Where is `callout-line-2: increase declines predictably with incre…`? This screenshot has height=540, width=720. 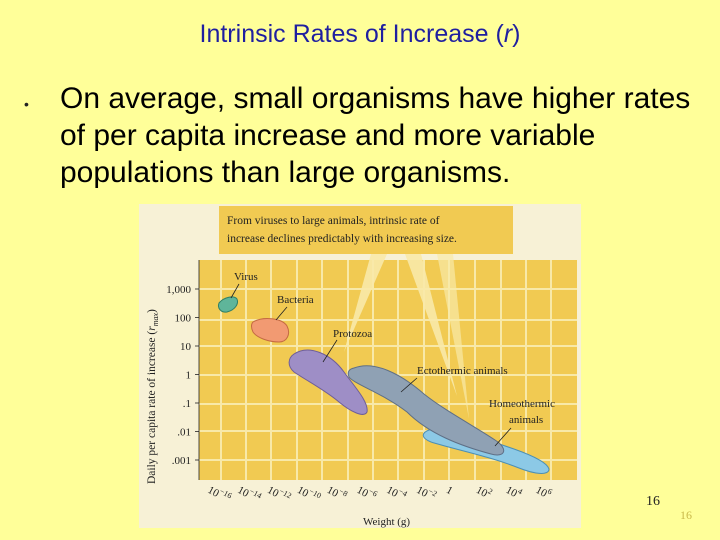
callout-line-2: increase declines predictably with incre… is located at coordinates (342, 239).